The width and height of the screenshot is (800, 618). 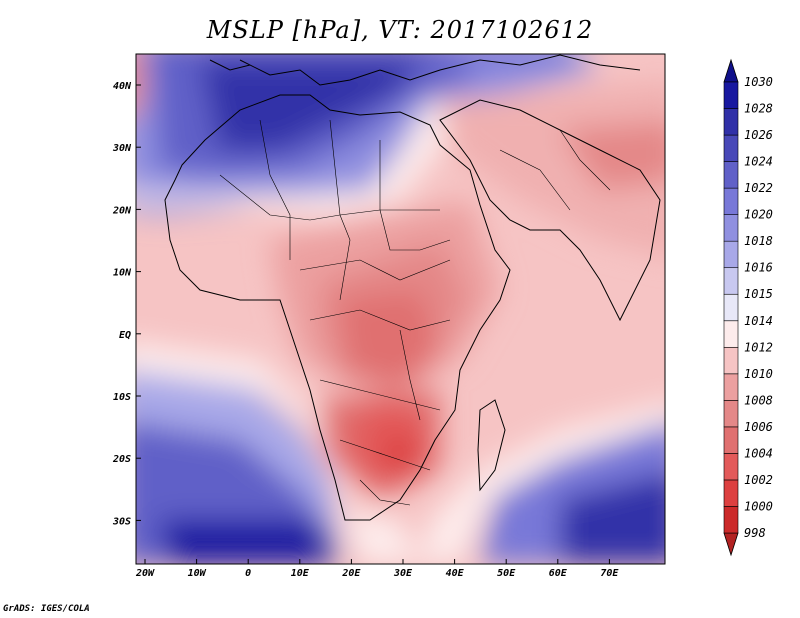 I want to click on lon-tick-label: 0, so click(x=248, y=573).